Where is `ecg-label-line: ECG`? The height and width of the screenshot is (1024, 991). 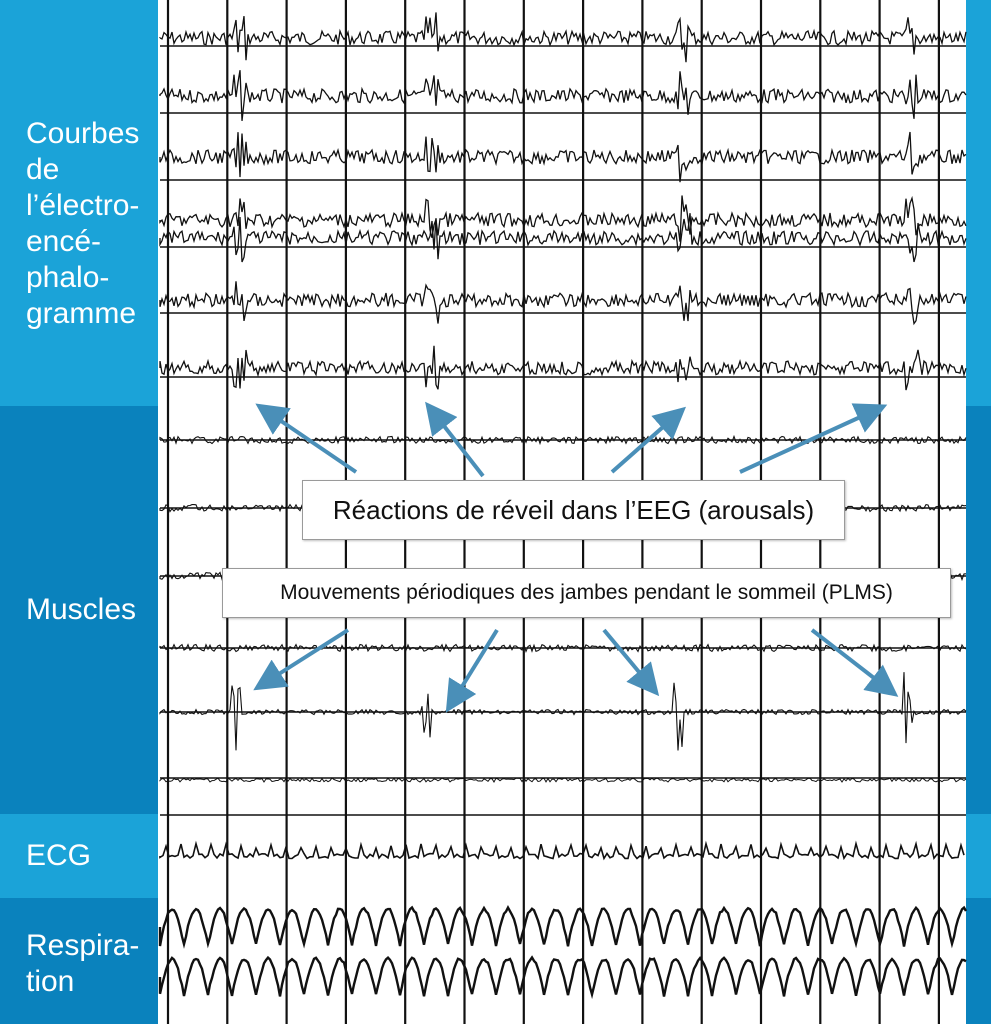 ecg-label-line: ECG is located at coordinates (59, 855).